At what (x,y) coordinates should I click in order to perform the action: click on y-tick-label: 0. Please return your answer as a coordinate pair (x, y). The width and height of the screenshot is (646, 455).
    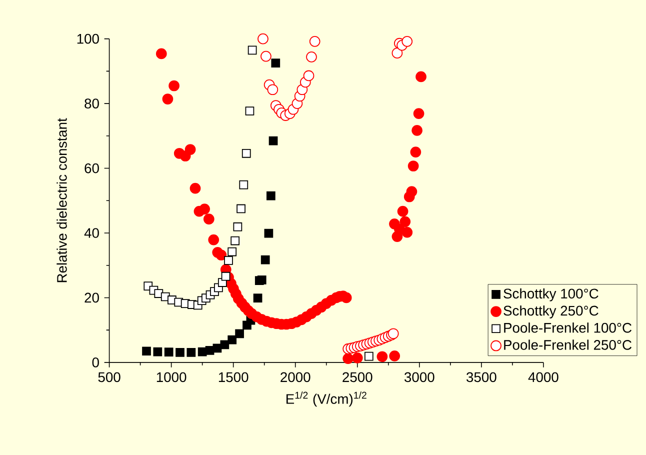
    Looking at the image, I should click on (95, 363).